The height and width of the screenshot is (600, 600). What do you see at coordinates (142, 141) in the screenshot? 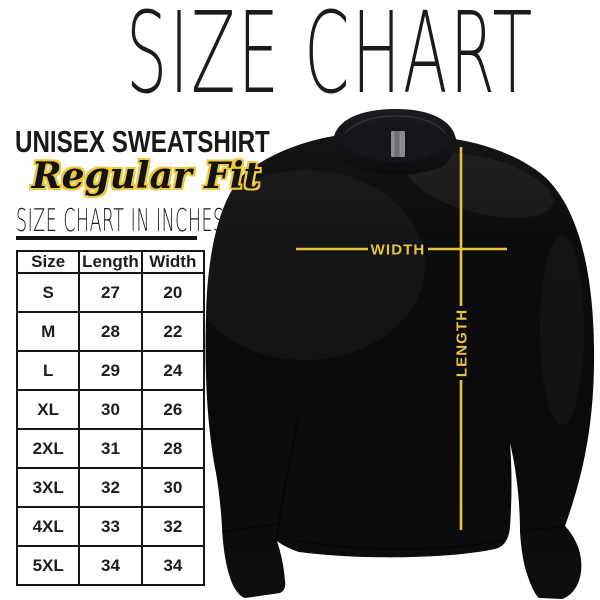
I see `product-subtitle: UNISEX SWEATSHIRT` at bounding box center [142, 141].